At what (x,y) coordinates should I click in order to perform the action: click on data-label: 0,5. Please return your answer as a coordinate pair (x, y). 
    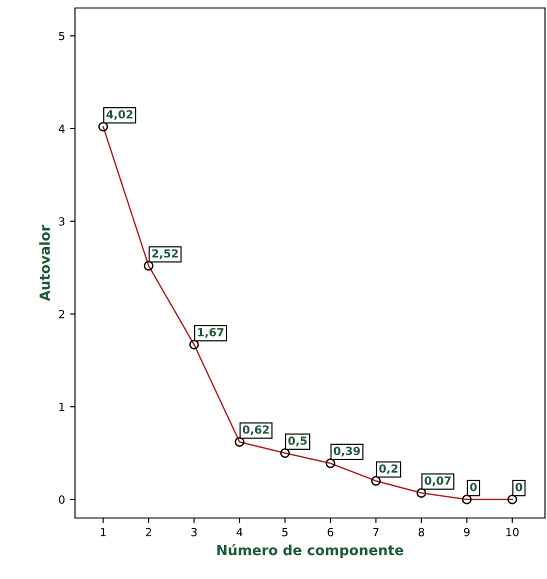
    Looking at the image, I should click on (297, 441).